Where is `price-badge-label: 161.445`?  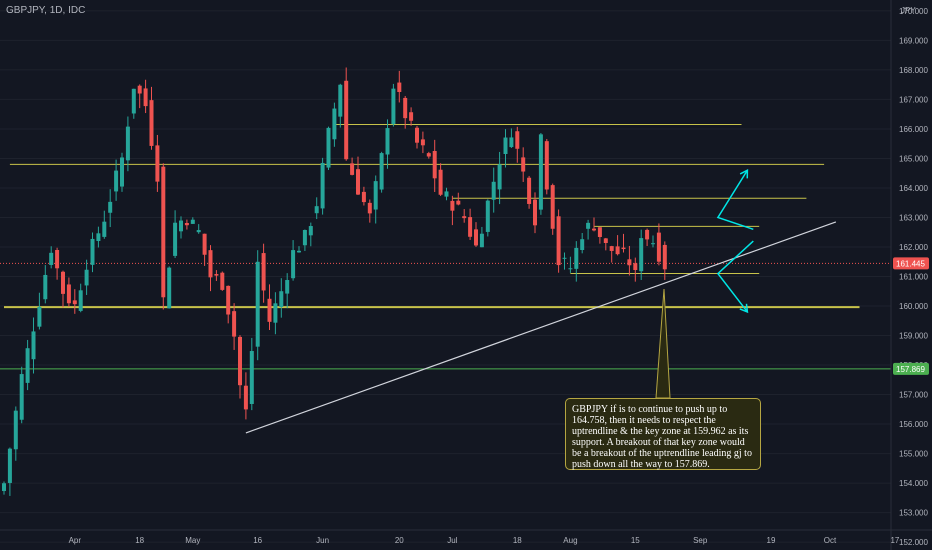 price-badge-label: 161.445 is located at coordinates (910, 263).